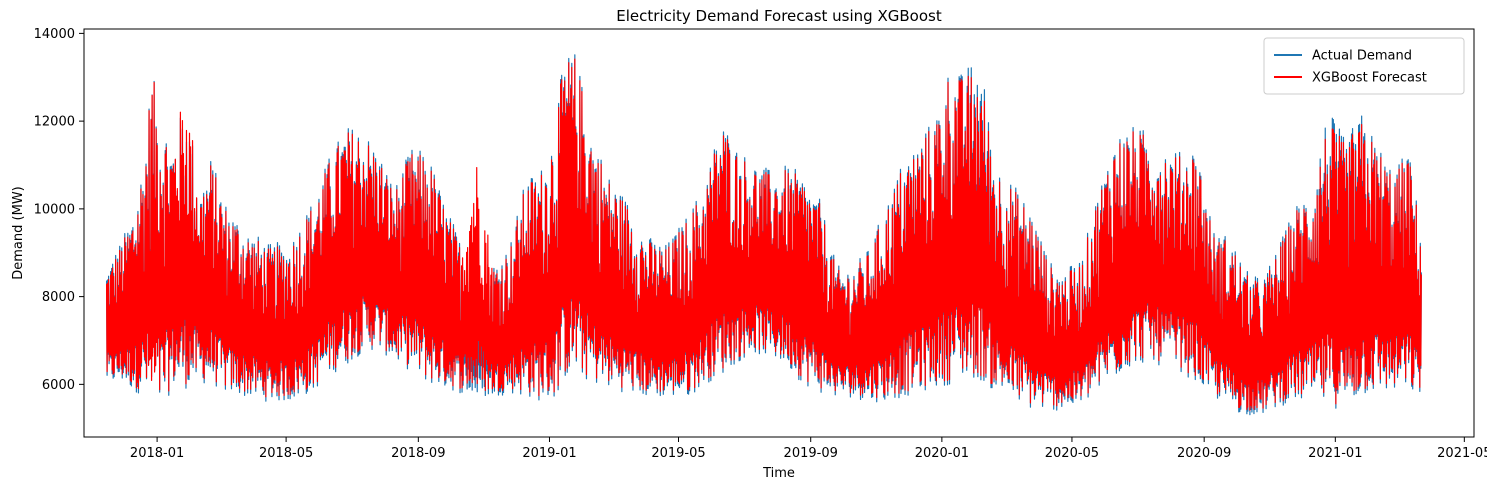 Image resolution: width=1487 pixels, height=490 pixels. What do you see at coordinates (811, 453) in the screenshot?
I see `x-tick-label: 2019-09` at bounding box center [811, 453].